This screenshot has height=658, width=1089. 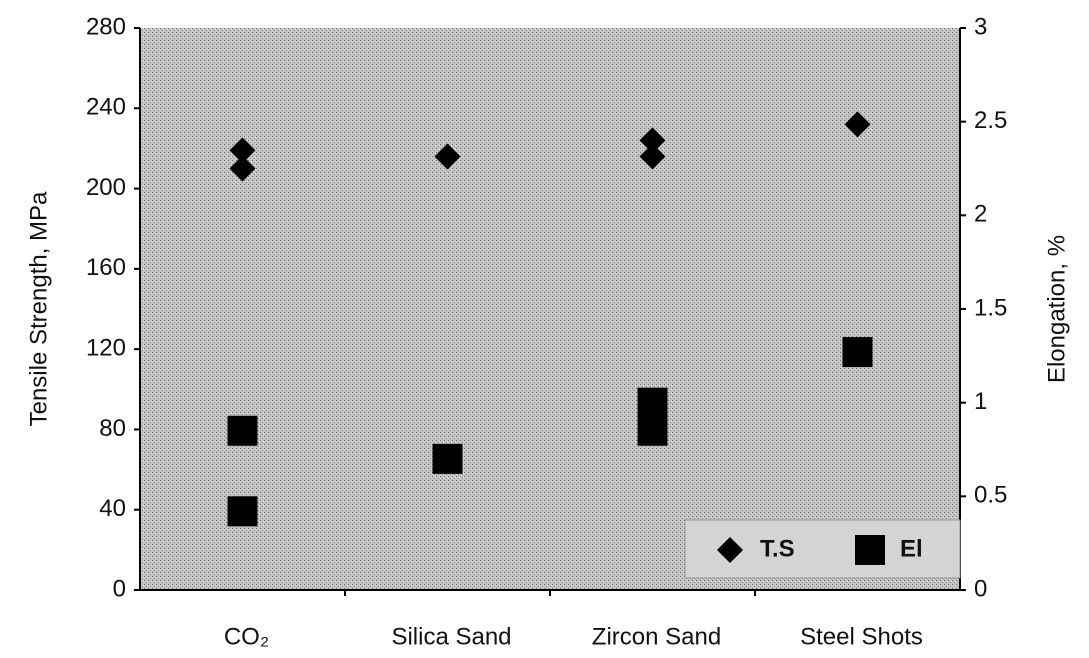 What do you see at coordinates (38, 308) in the screenshot?
I see `y-axis-title: Tensile Strength, MPa` at bounding box center [38, 308].